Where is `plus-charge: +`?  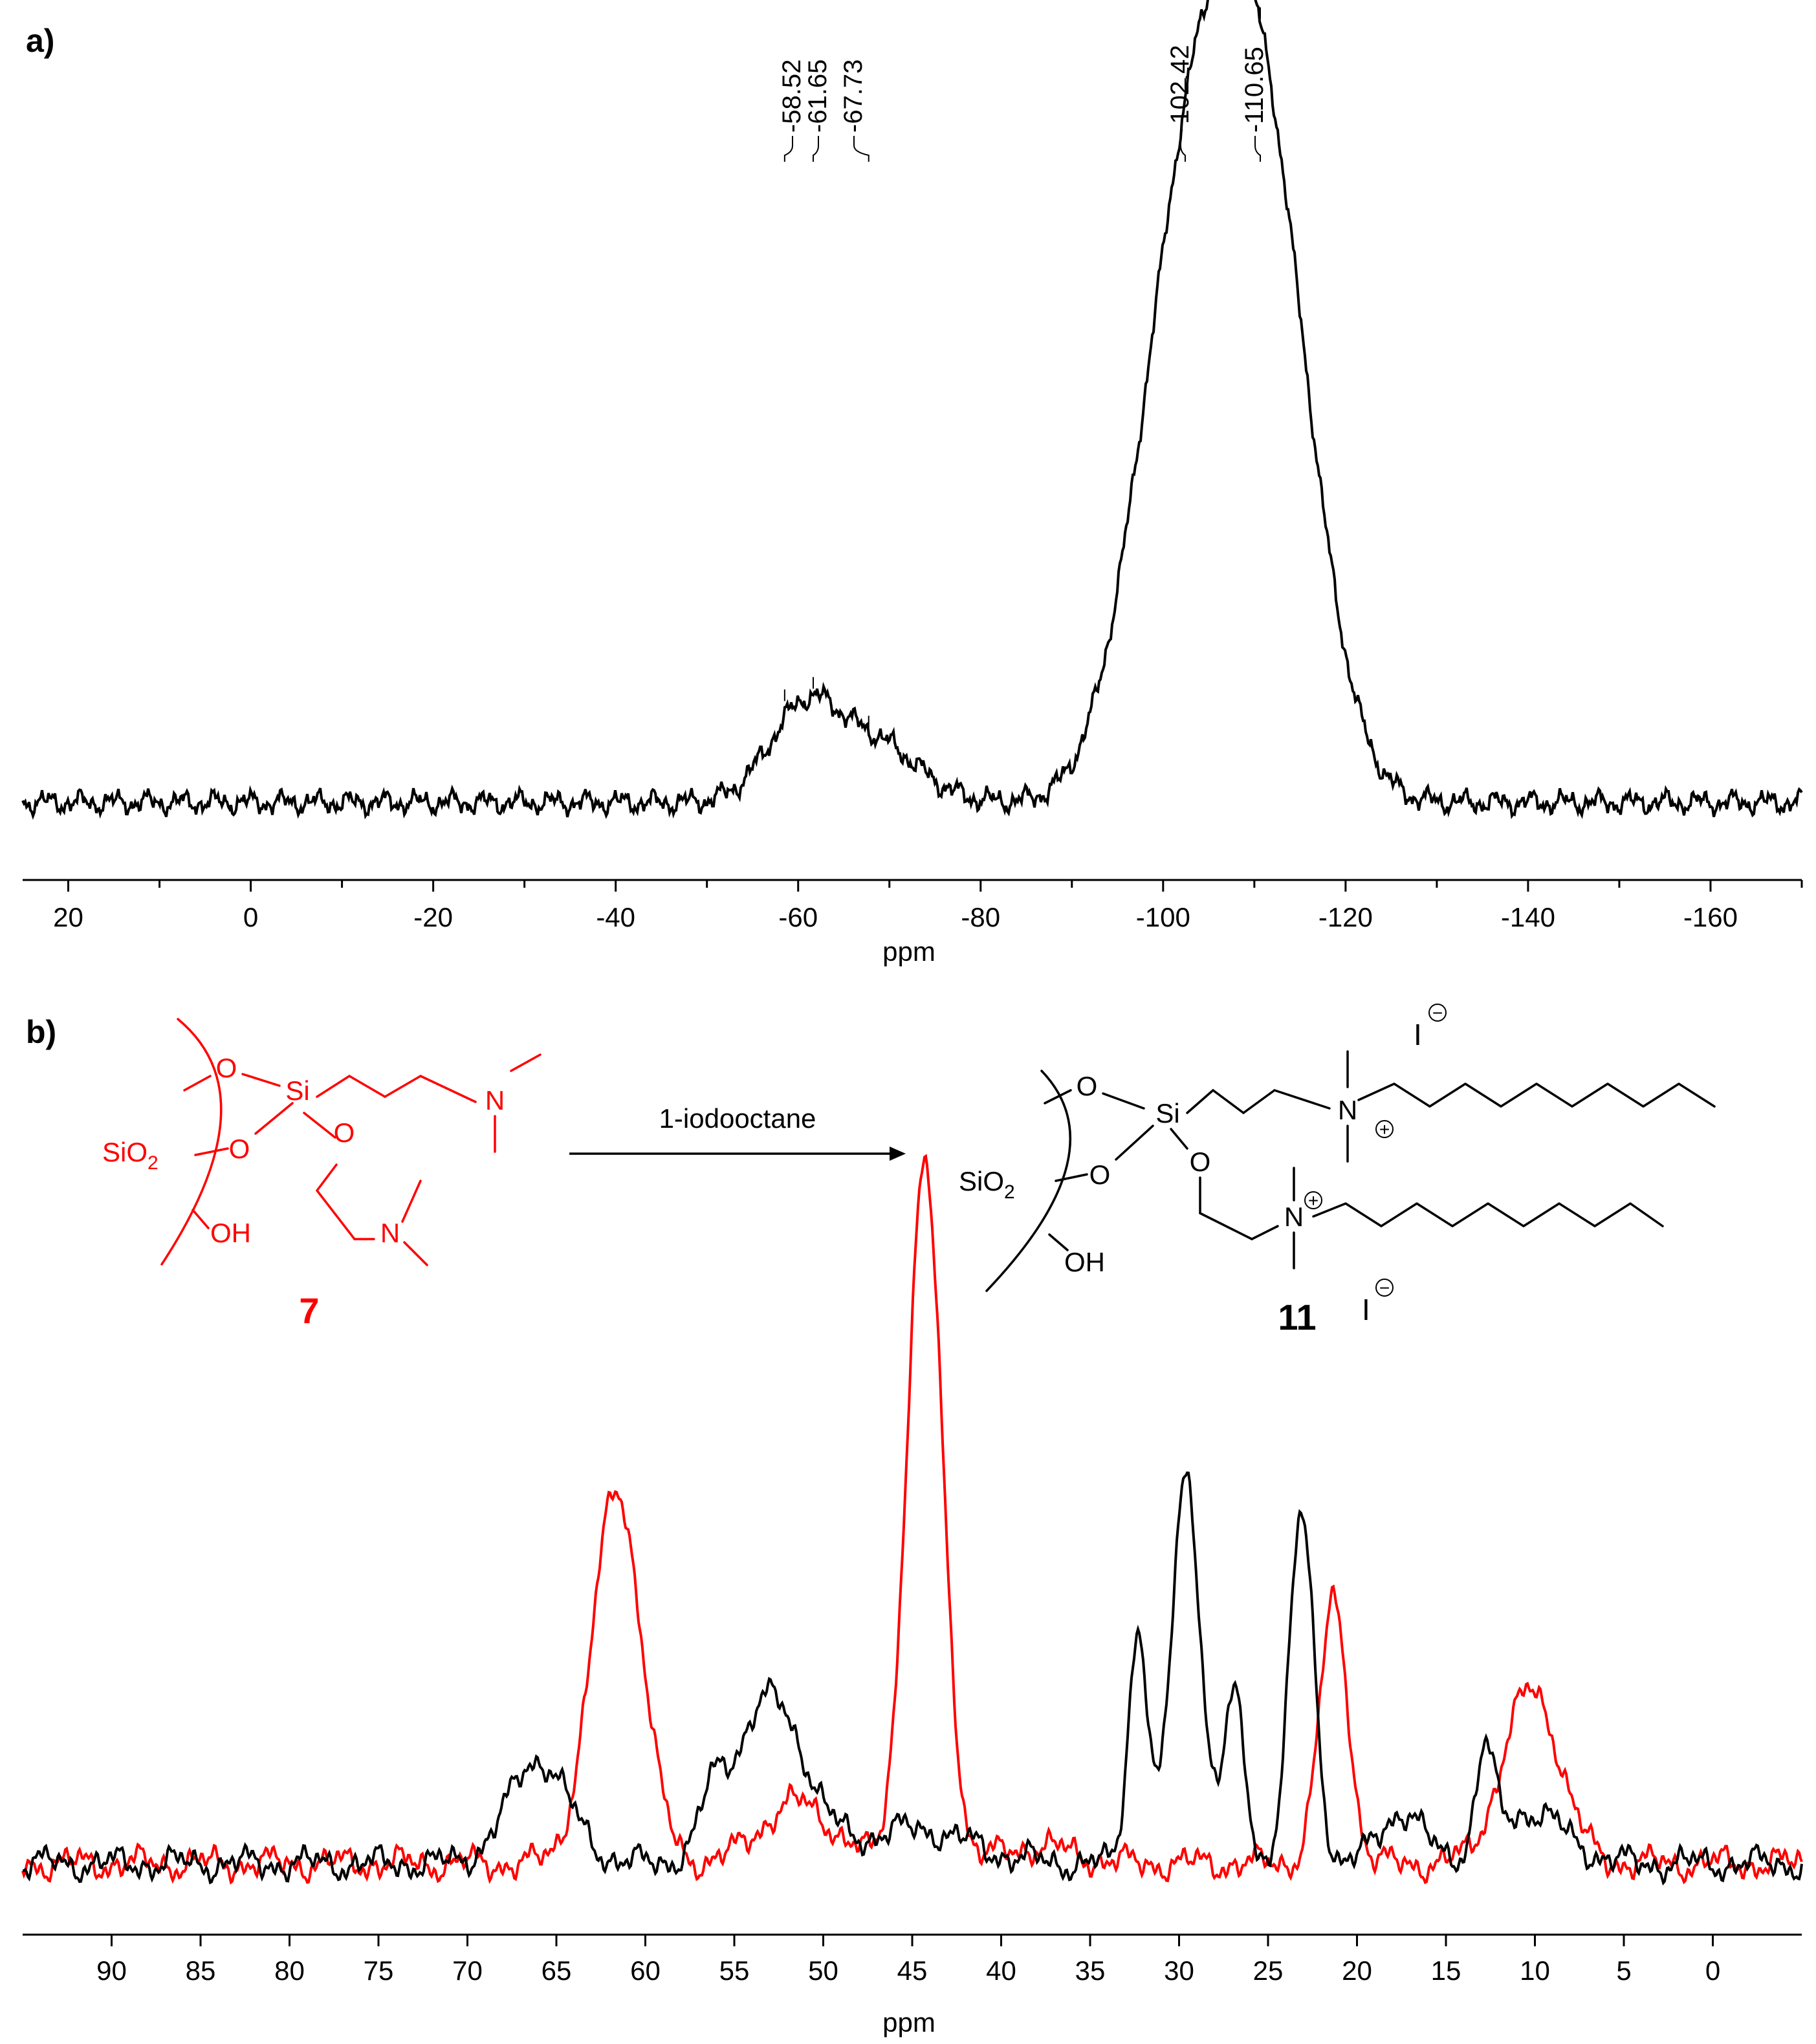 plus-charge: + is located at coordinates (1313, 1201).